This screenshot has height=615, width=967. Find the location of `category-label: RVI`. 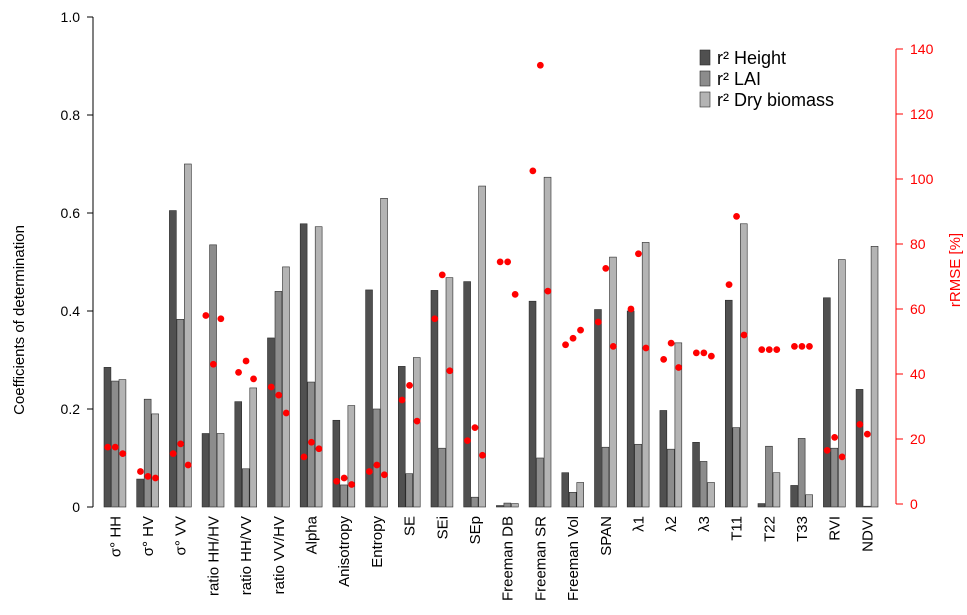

category-label: RVI is located at coordinates (835, 528).